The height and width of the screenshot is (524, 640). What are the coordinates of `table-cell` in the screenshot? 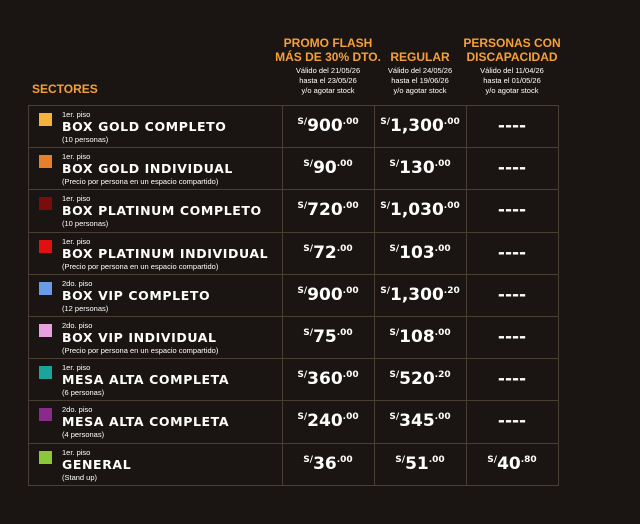 It's located at (512, 464).